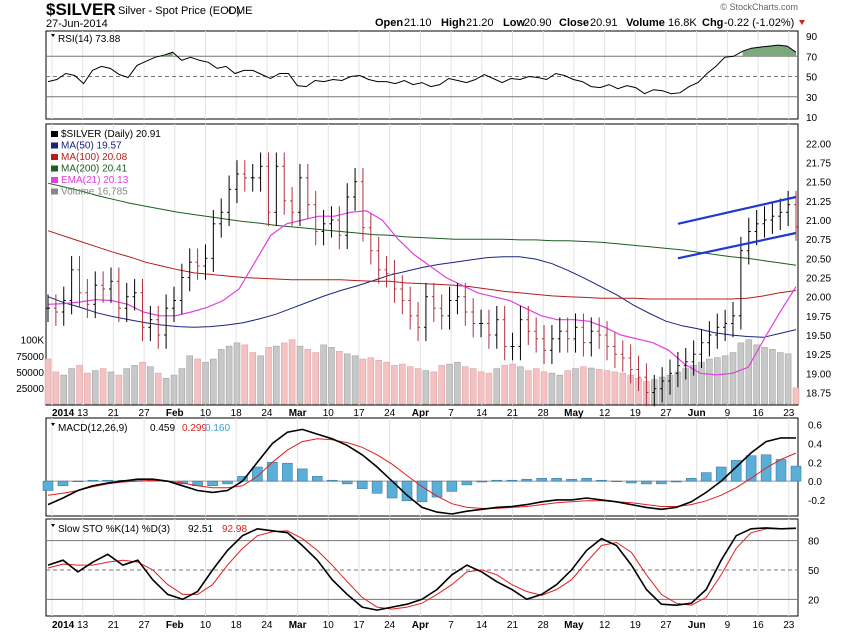 This screenshot has height=633, width=850. I want to click on x-tick-label-bottom: 16, so click(759, 625).